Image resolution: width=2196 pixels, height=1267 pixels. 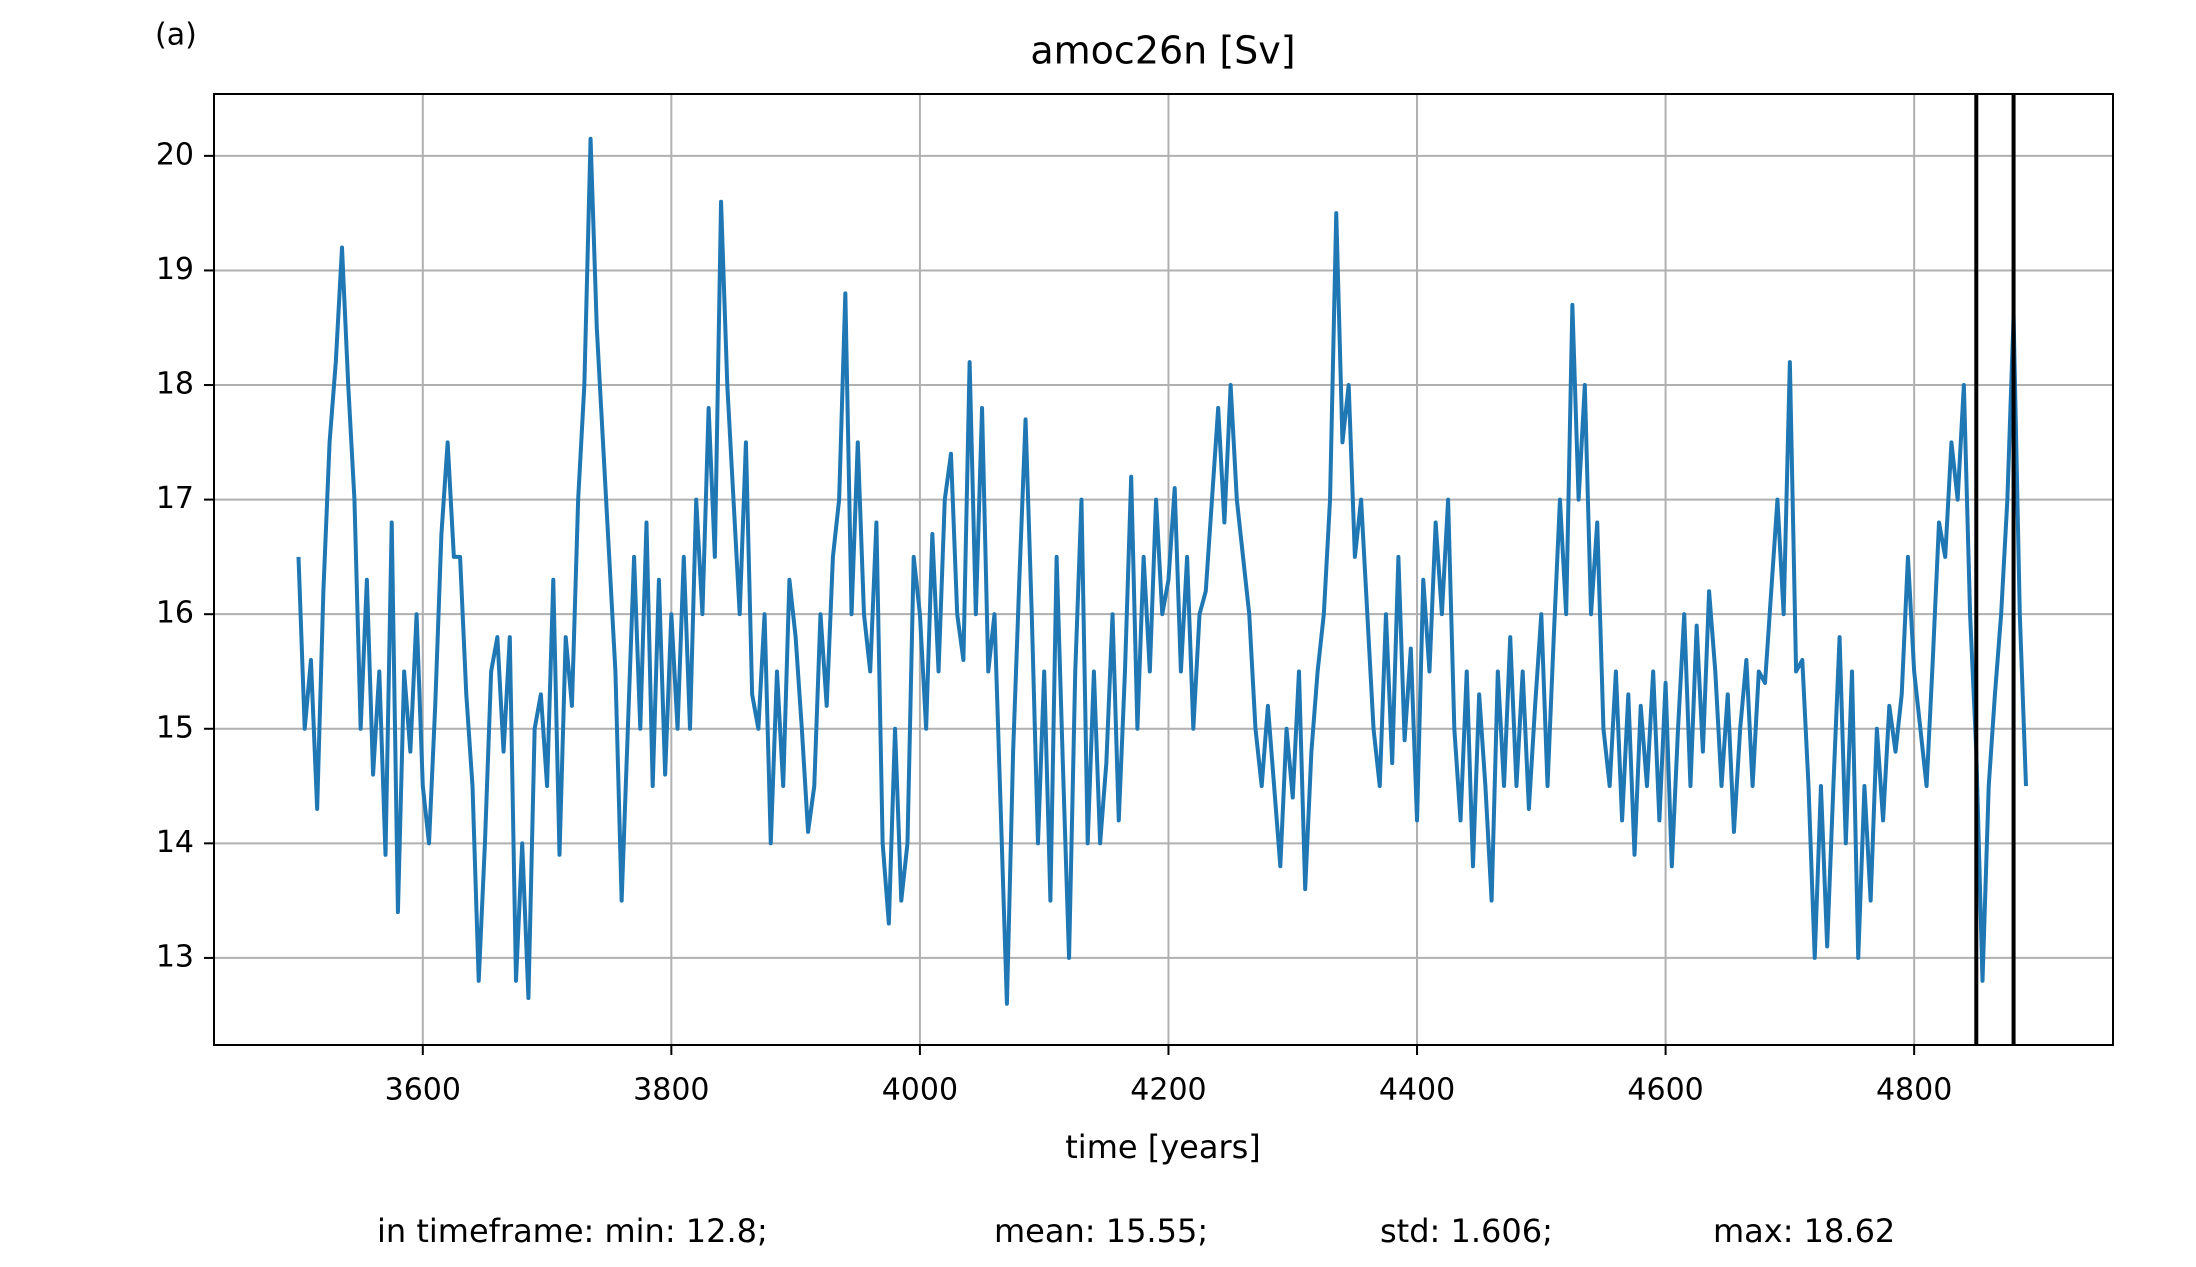 I want to click on footer-stat: mean: 15.55;, so click(x=1101, y=1231).